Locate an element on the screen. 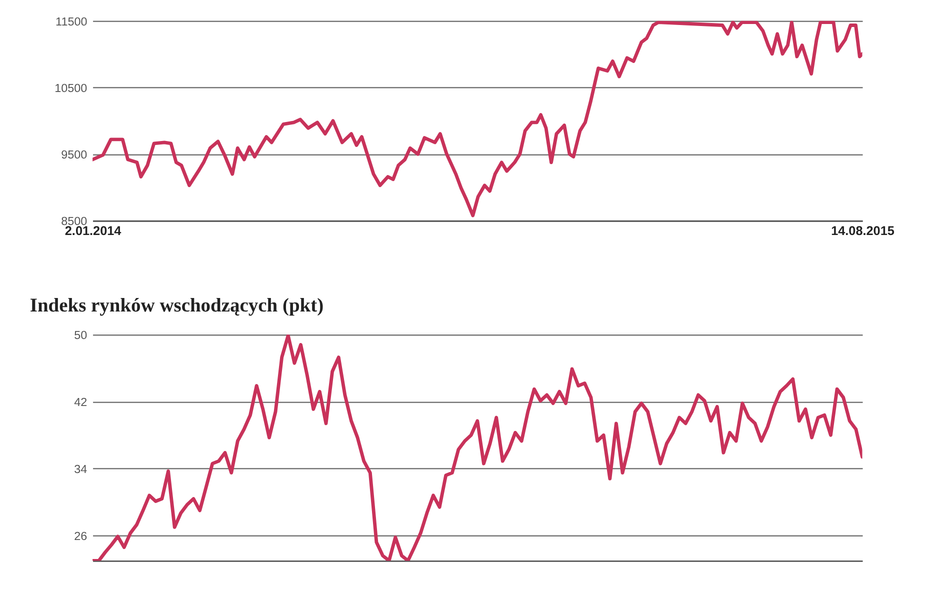 The width and height of the screenshot is (948, 593). y-tick-label: 11500 is located at coordinates (72, 21).